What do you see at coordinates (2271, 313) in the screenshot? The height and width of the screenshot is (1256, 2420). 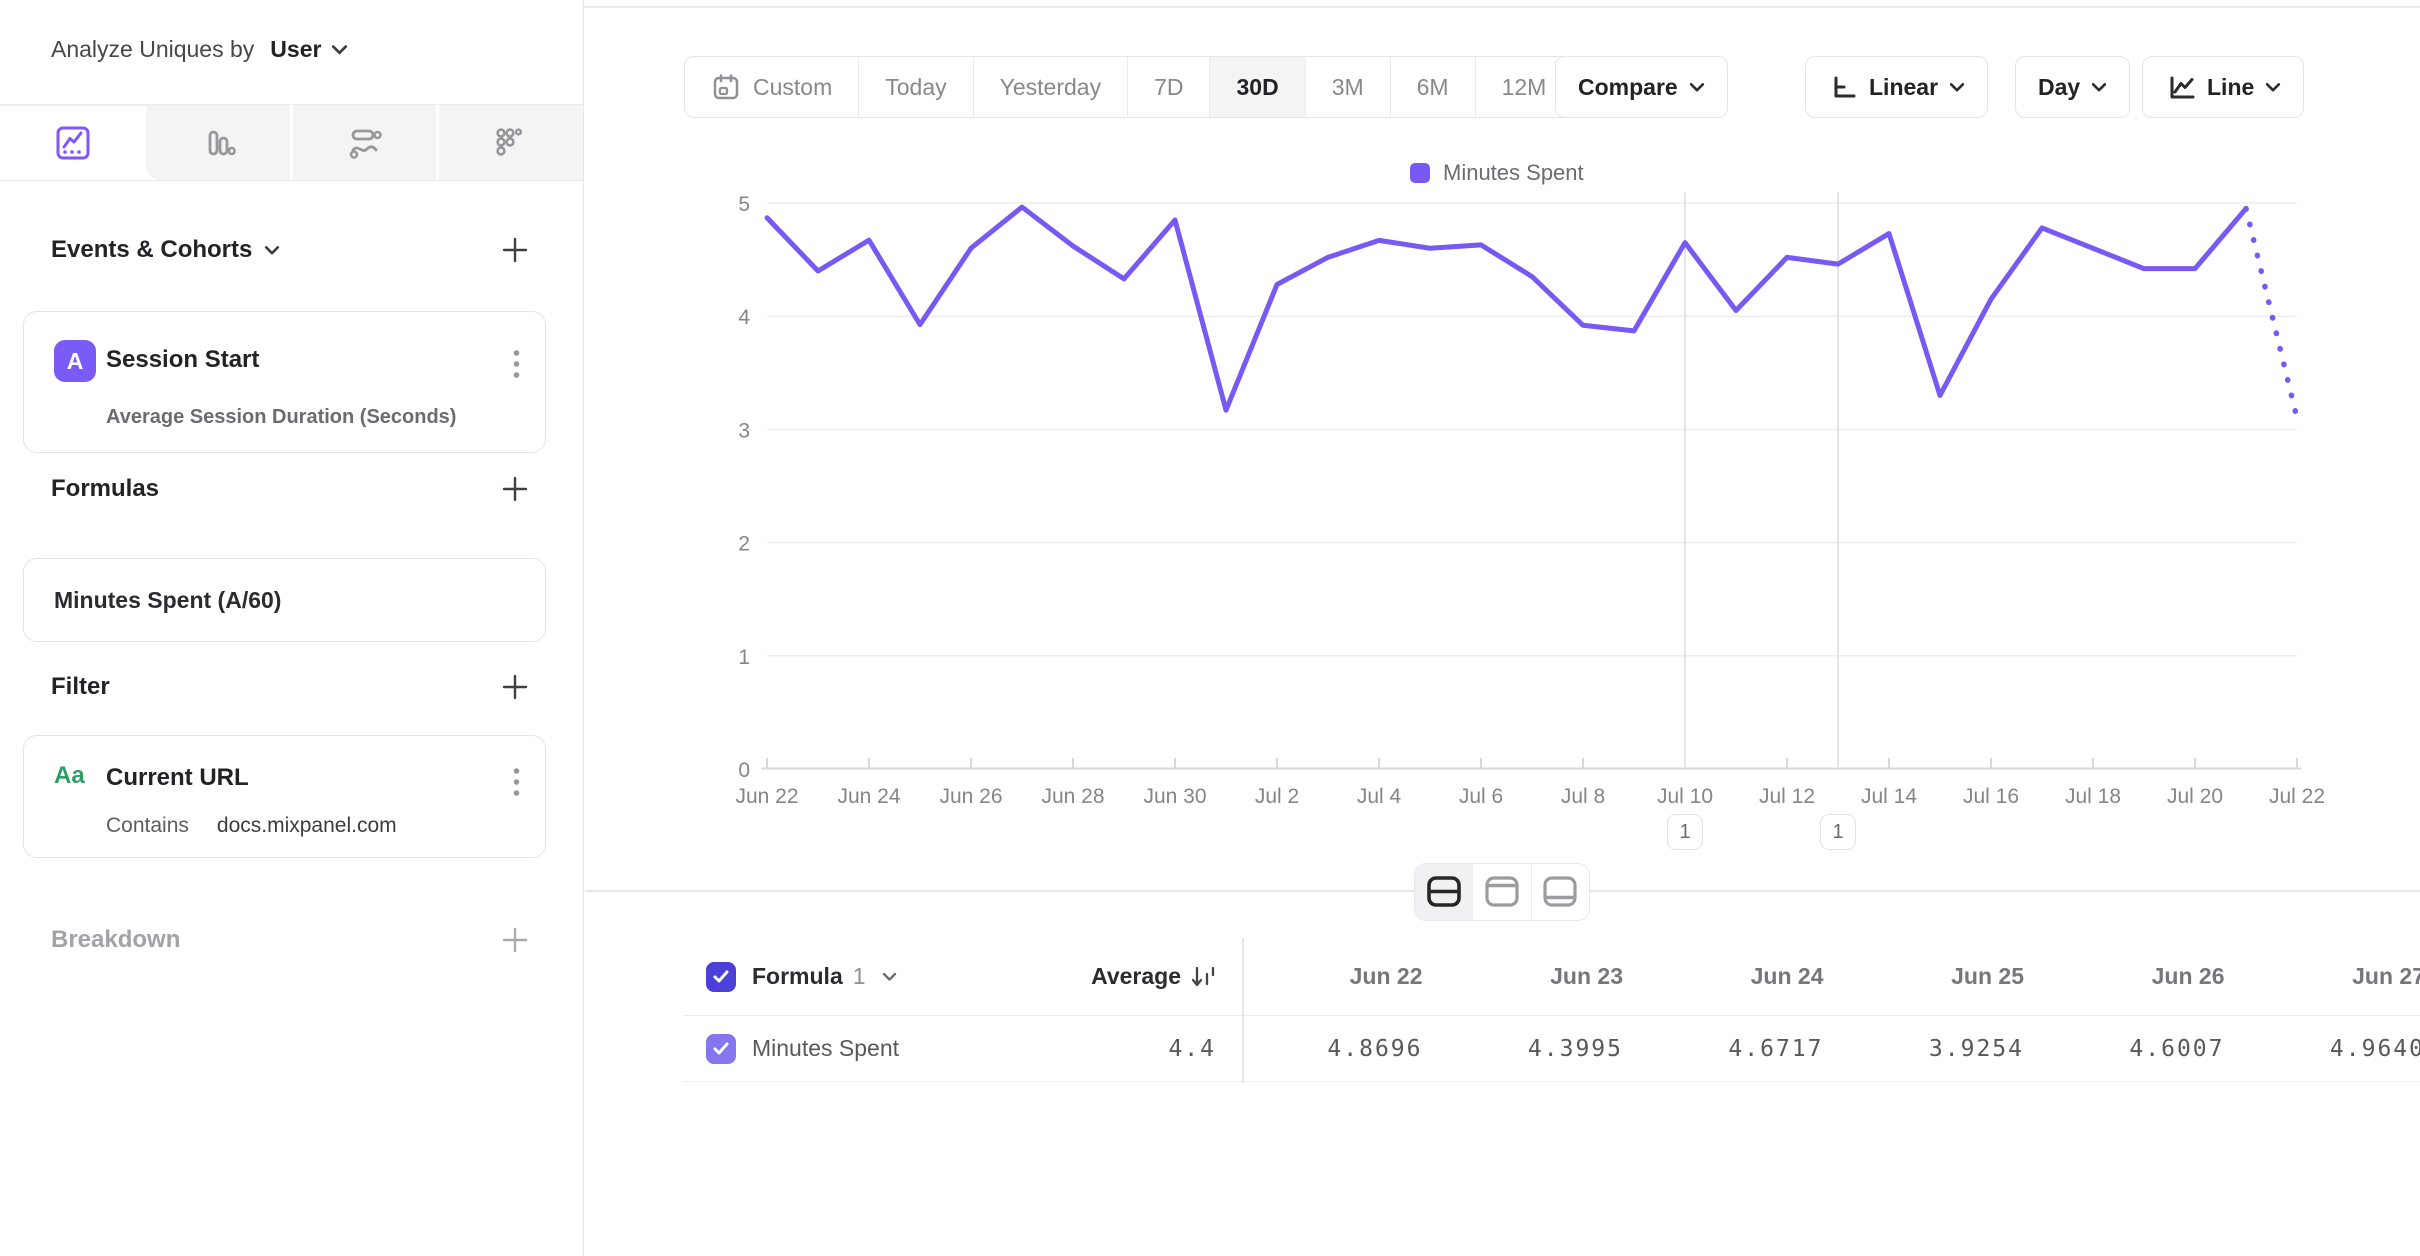 I see `incomplete-data-dotted-segment` at bounding box center [2271, 313].